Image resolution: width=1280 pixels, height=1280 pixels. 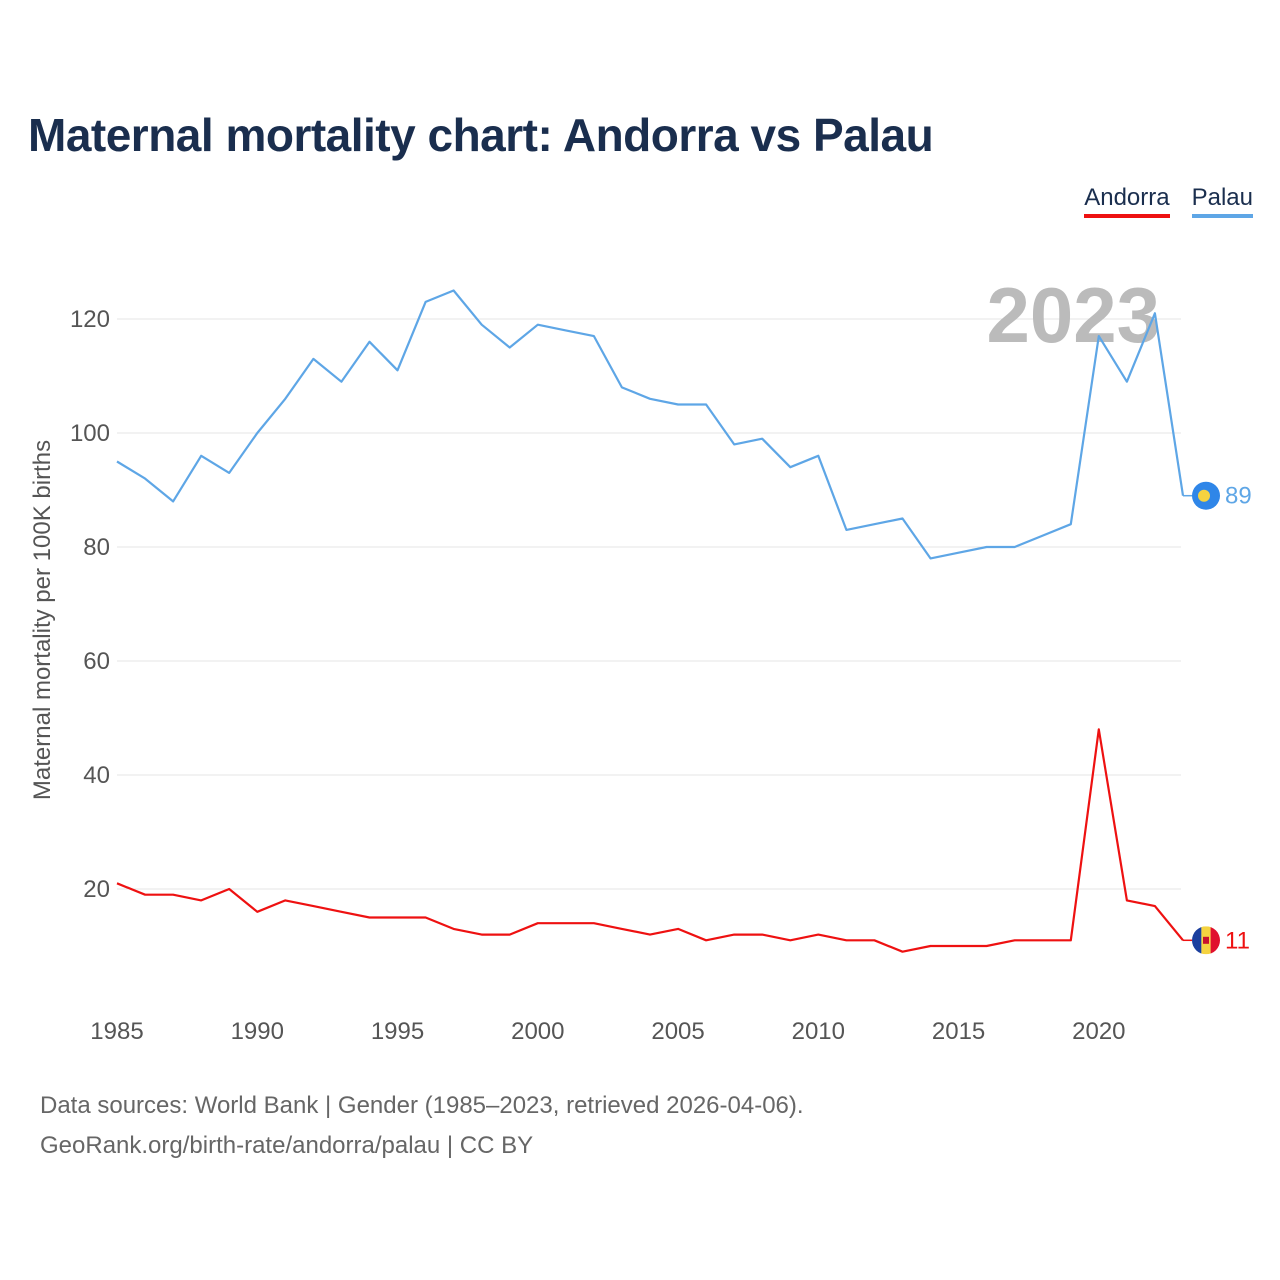 I want to click on legend-item-palau: Palau, so click(x=1222, y=201).